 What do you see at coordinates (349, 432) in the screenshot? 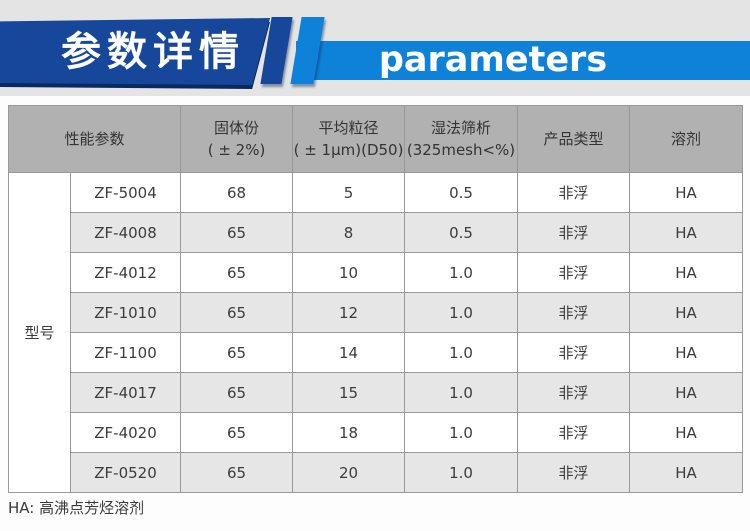
I see `cell-particle-size: 18` at bounding box center [349, 432].